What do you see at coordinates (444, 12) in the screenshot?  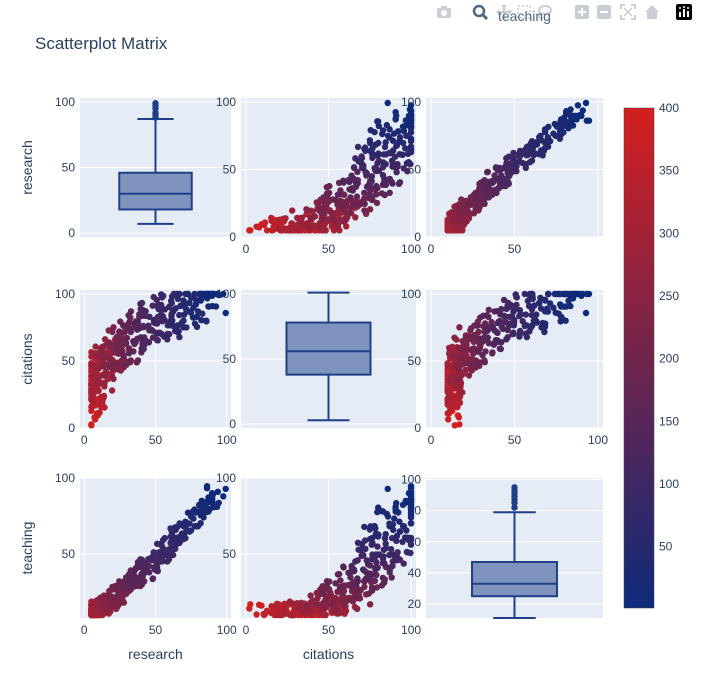 I see `camera-icon` at bounding box center [444, 12].